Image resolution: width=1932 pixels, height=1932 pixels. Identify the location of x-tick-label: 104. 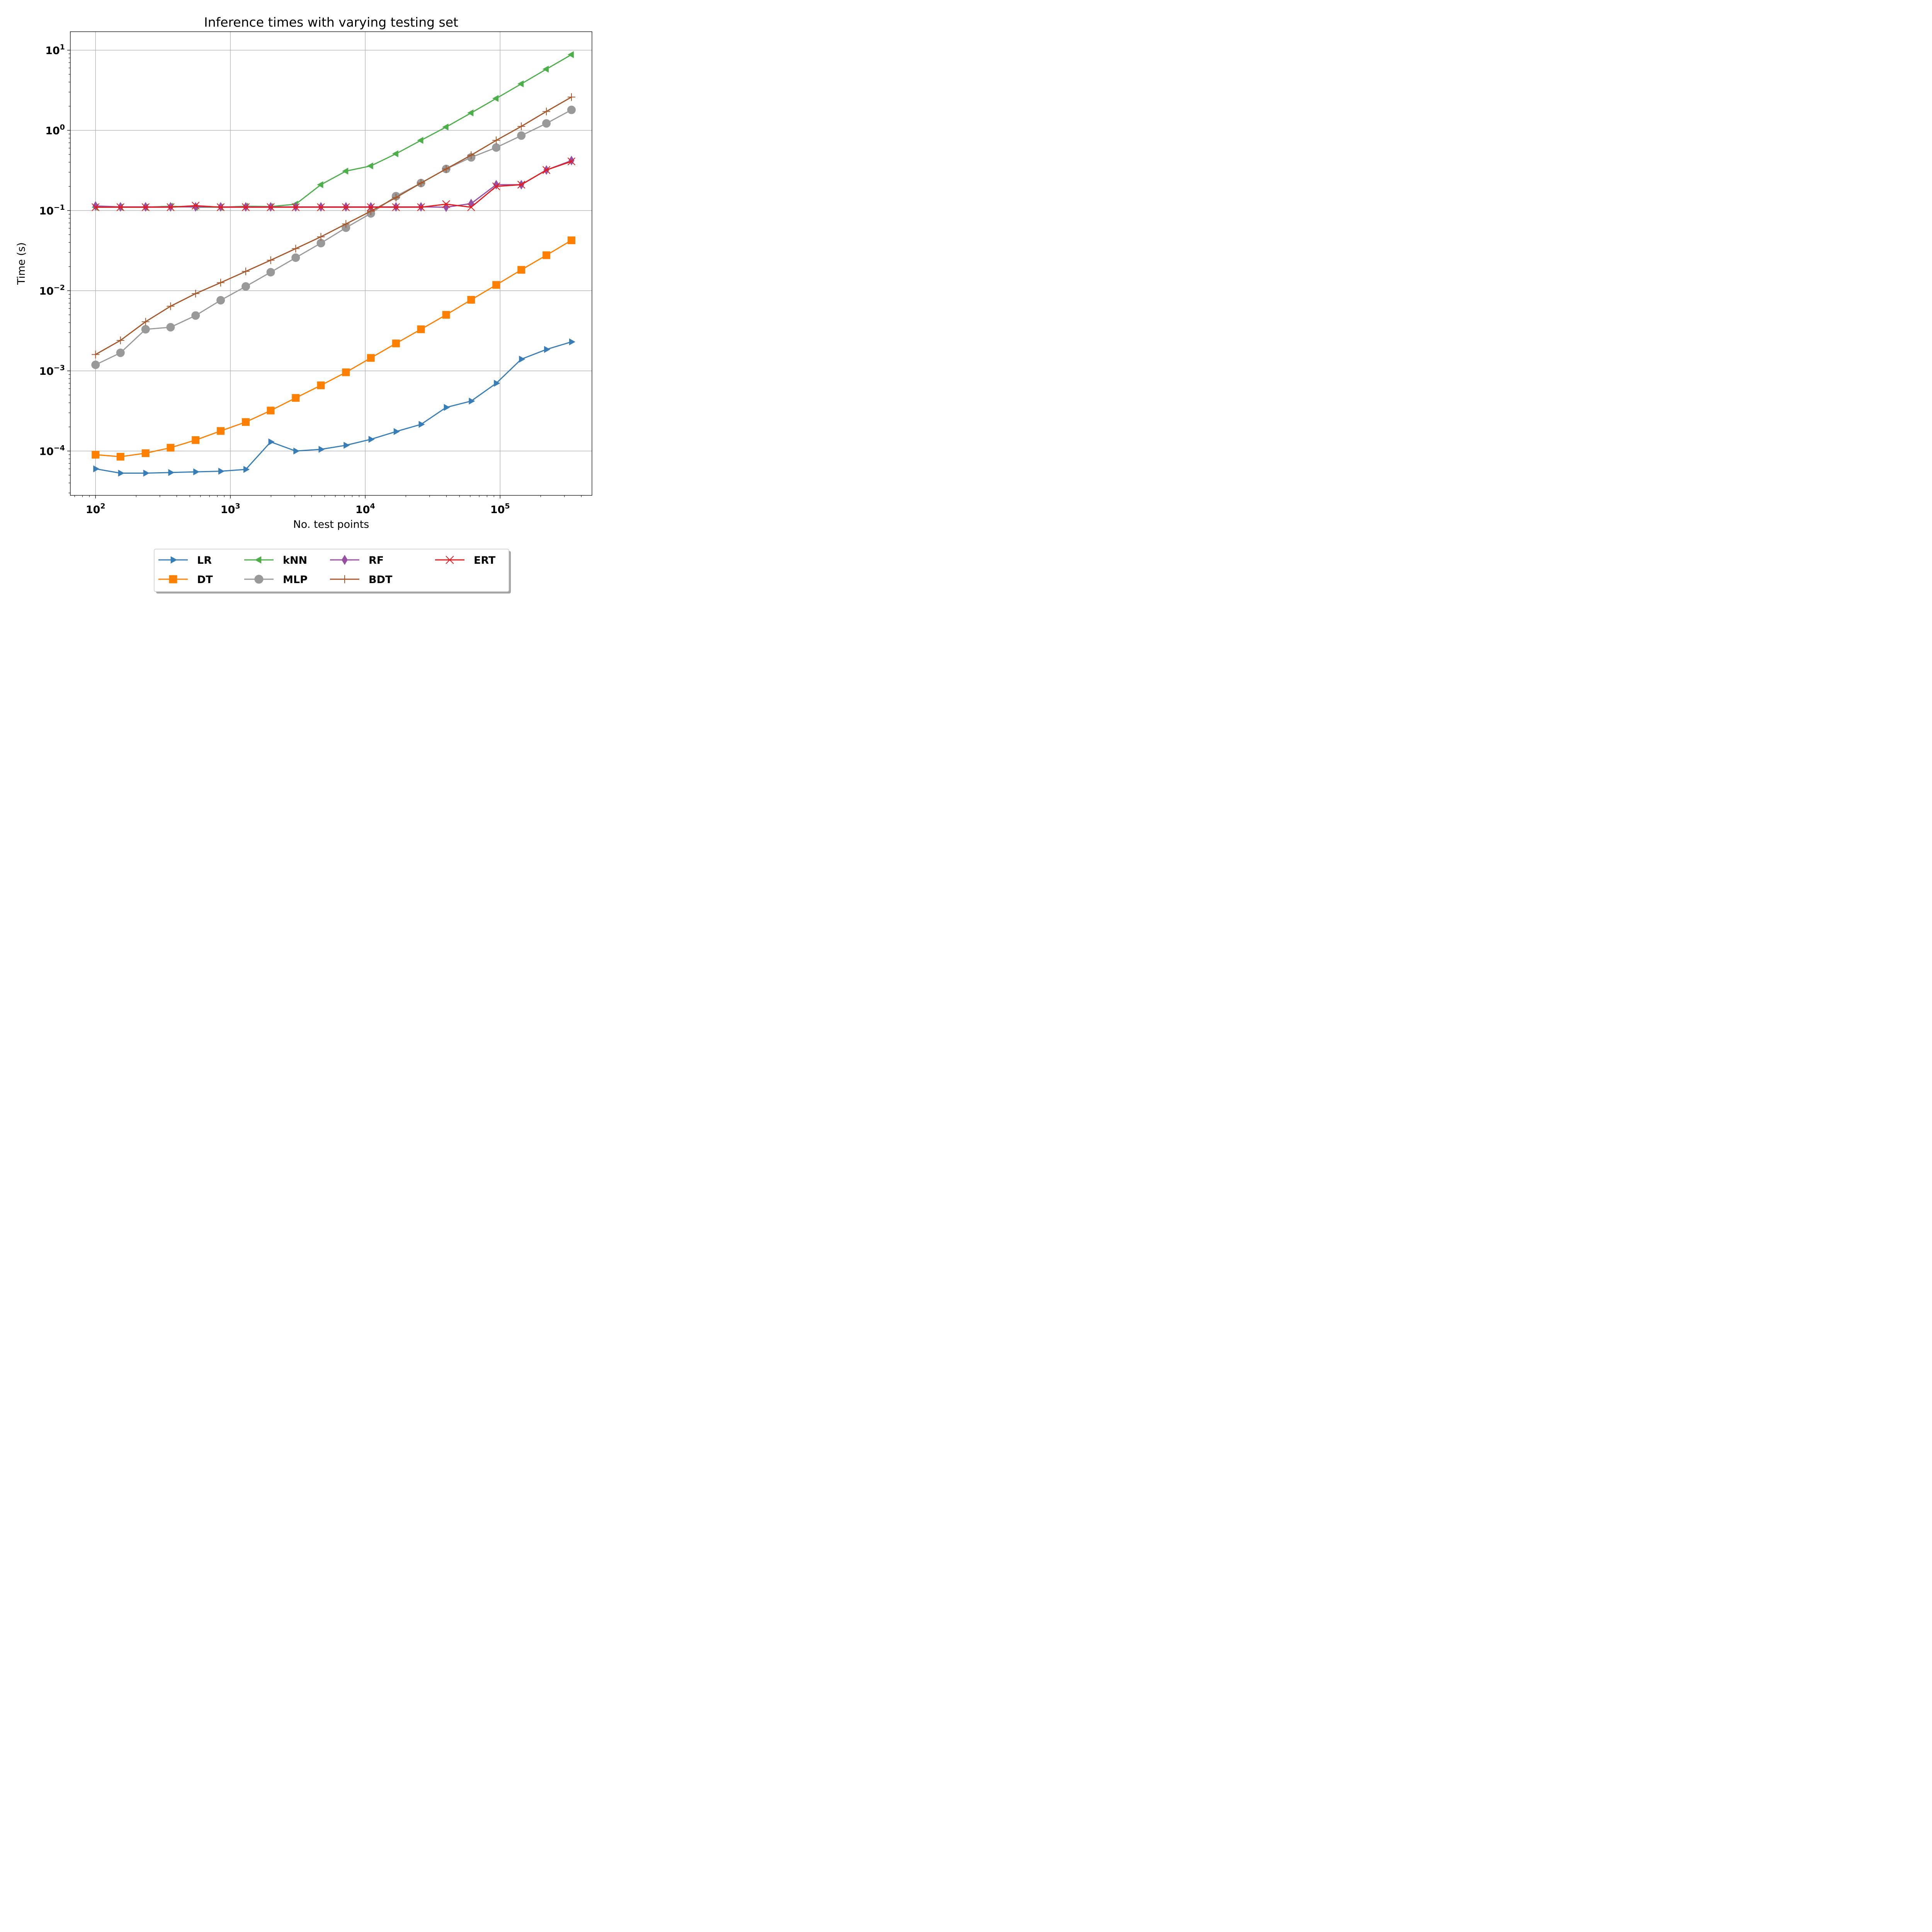
(365, 509).